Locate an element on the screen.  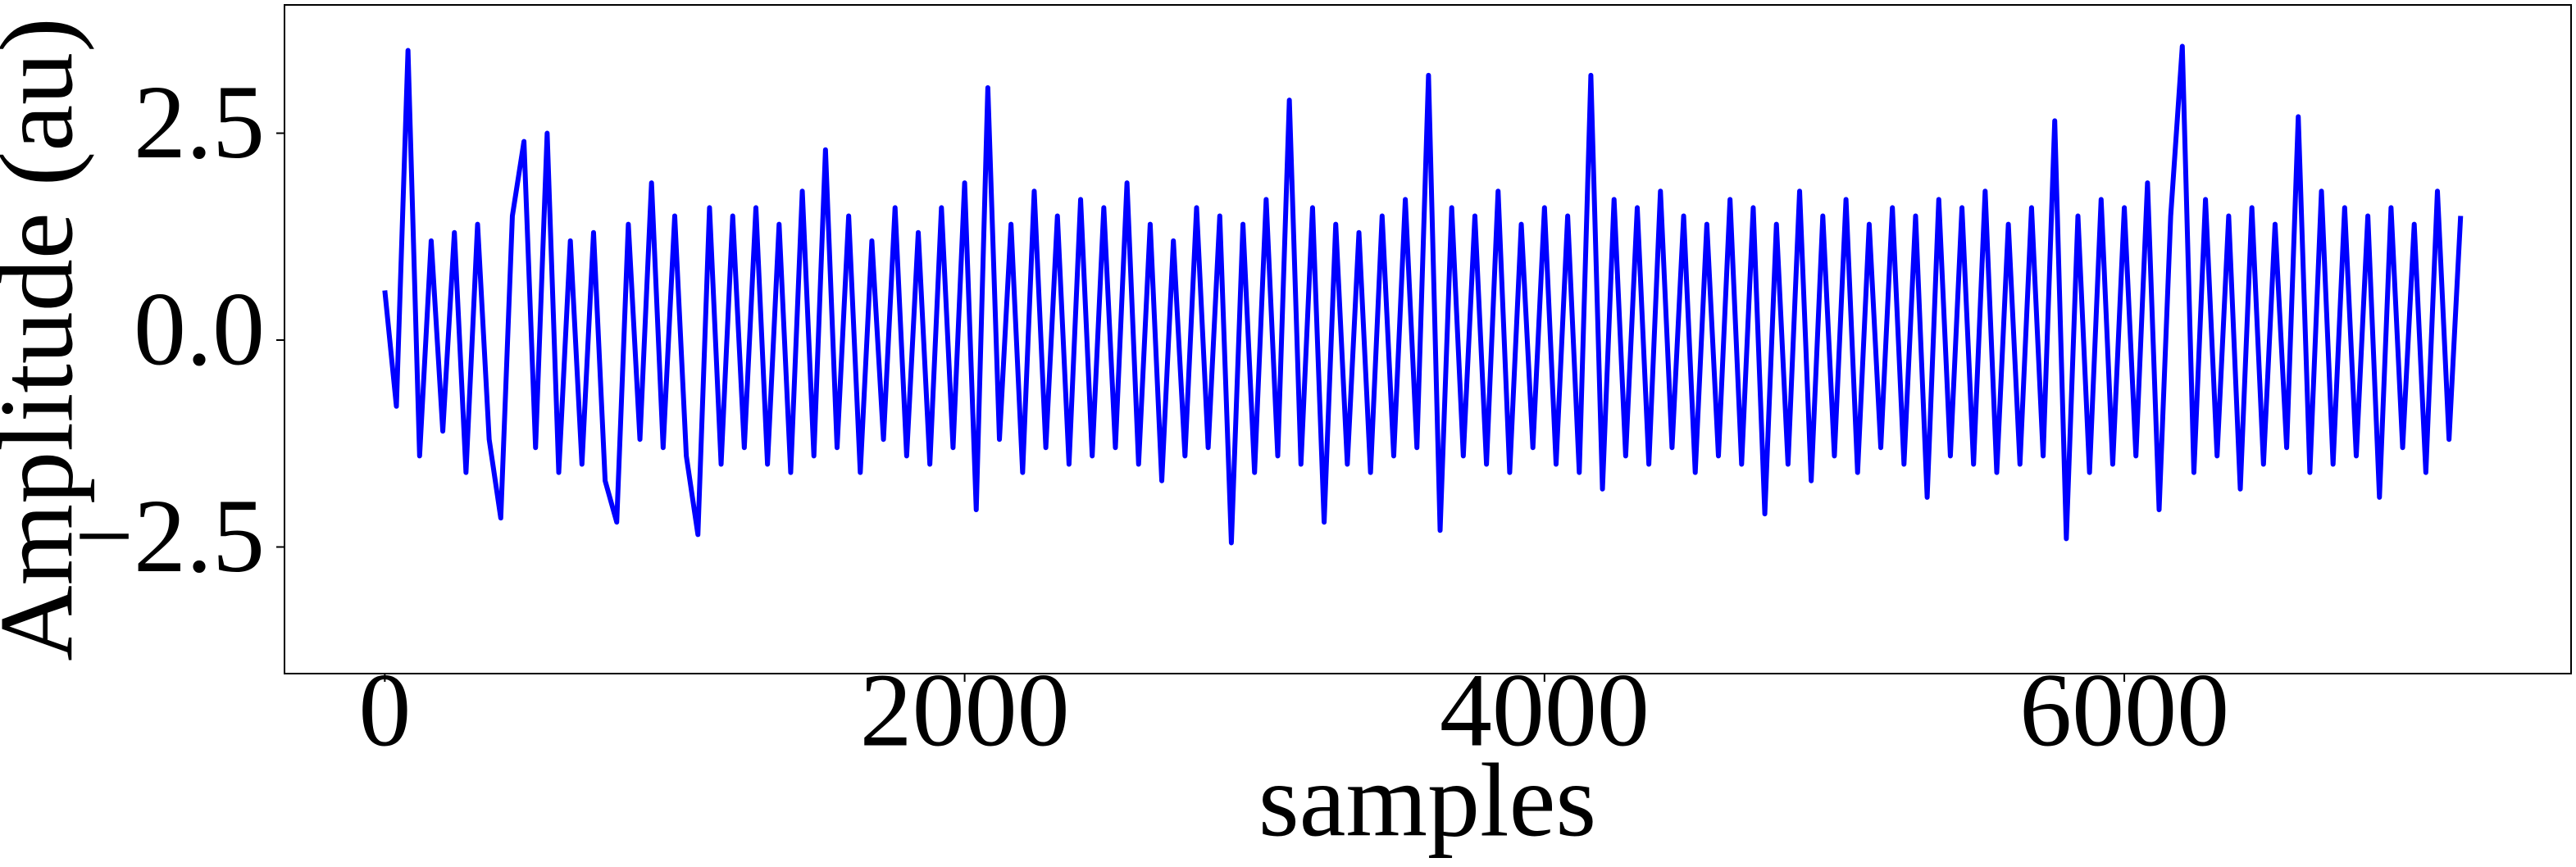
x-tick-label: 0 is located at coordinates (384, 709).